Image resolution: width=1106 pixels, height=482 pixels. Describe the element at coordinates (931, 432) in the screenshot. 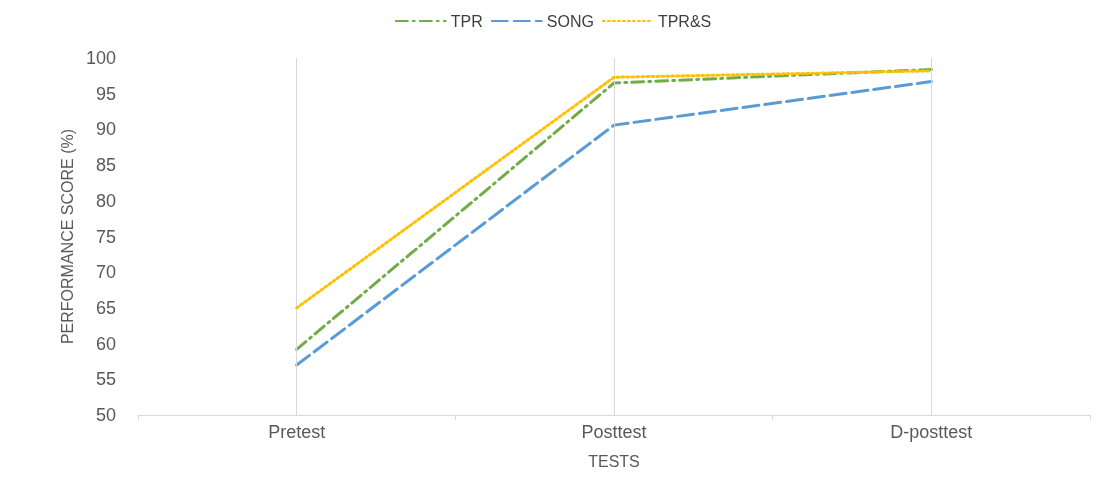

I see `x-tick-label: D-posttest` at that location.